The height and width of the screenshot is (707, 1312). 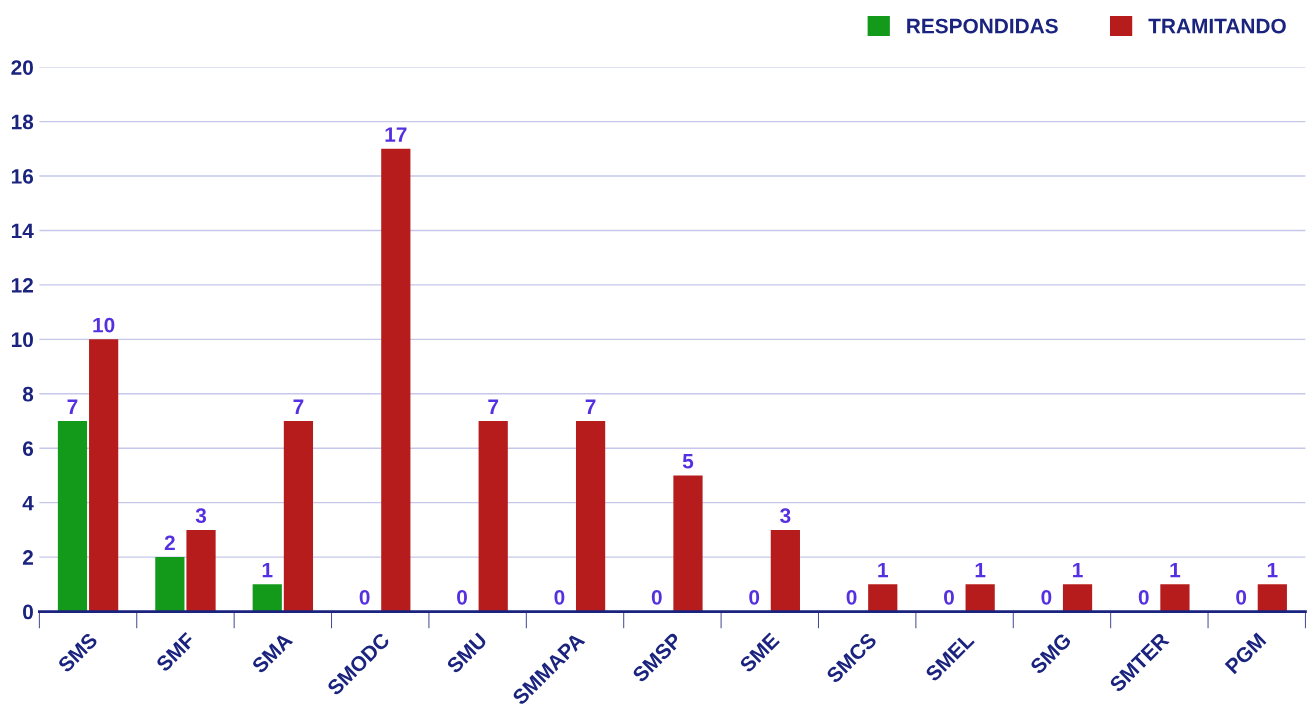 What do you see at coordinates (982, 26) in the screenshot?
I see `legend-label: RESPONDIDAS` at bounding box center [982, 26].